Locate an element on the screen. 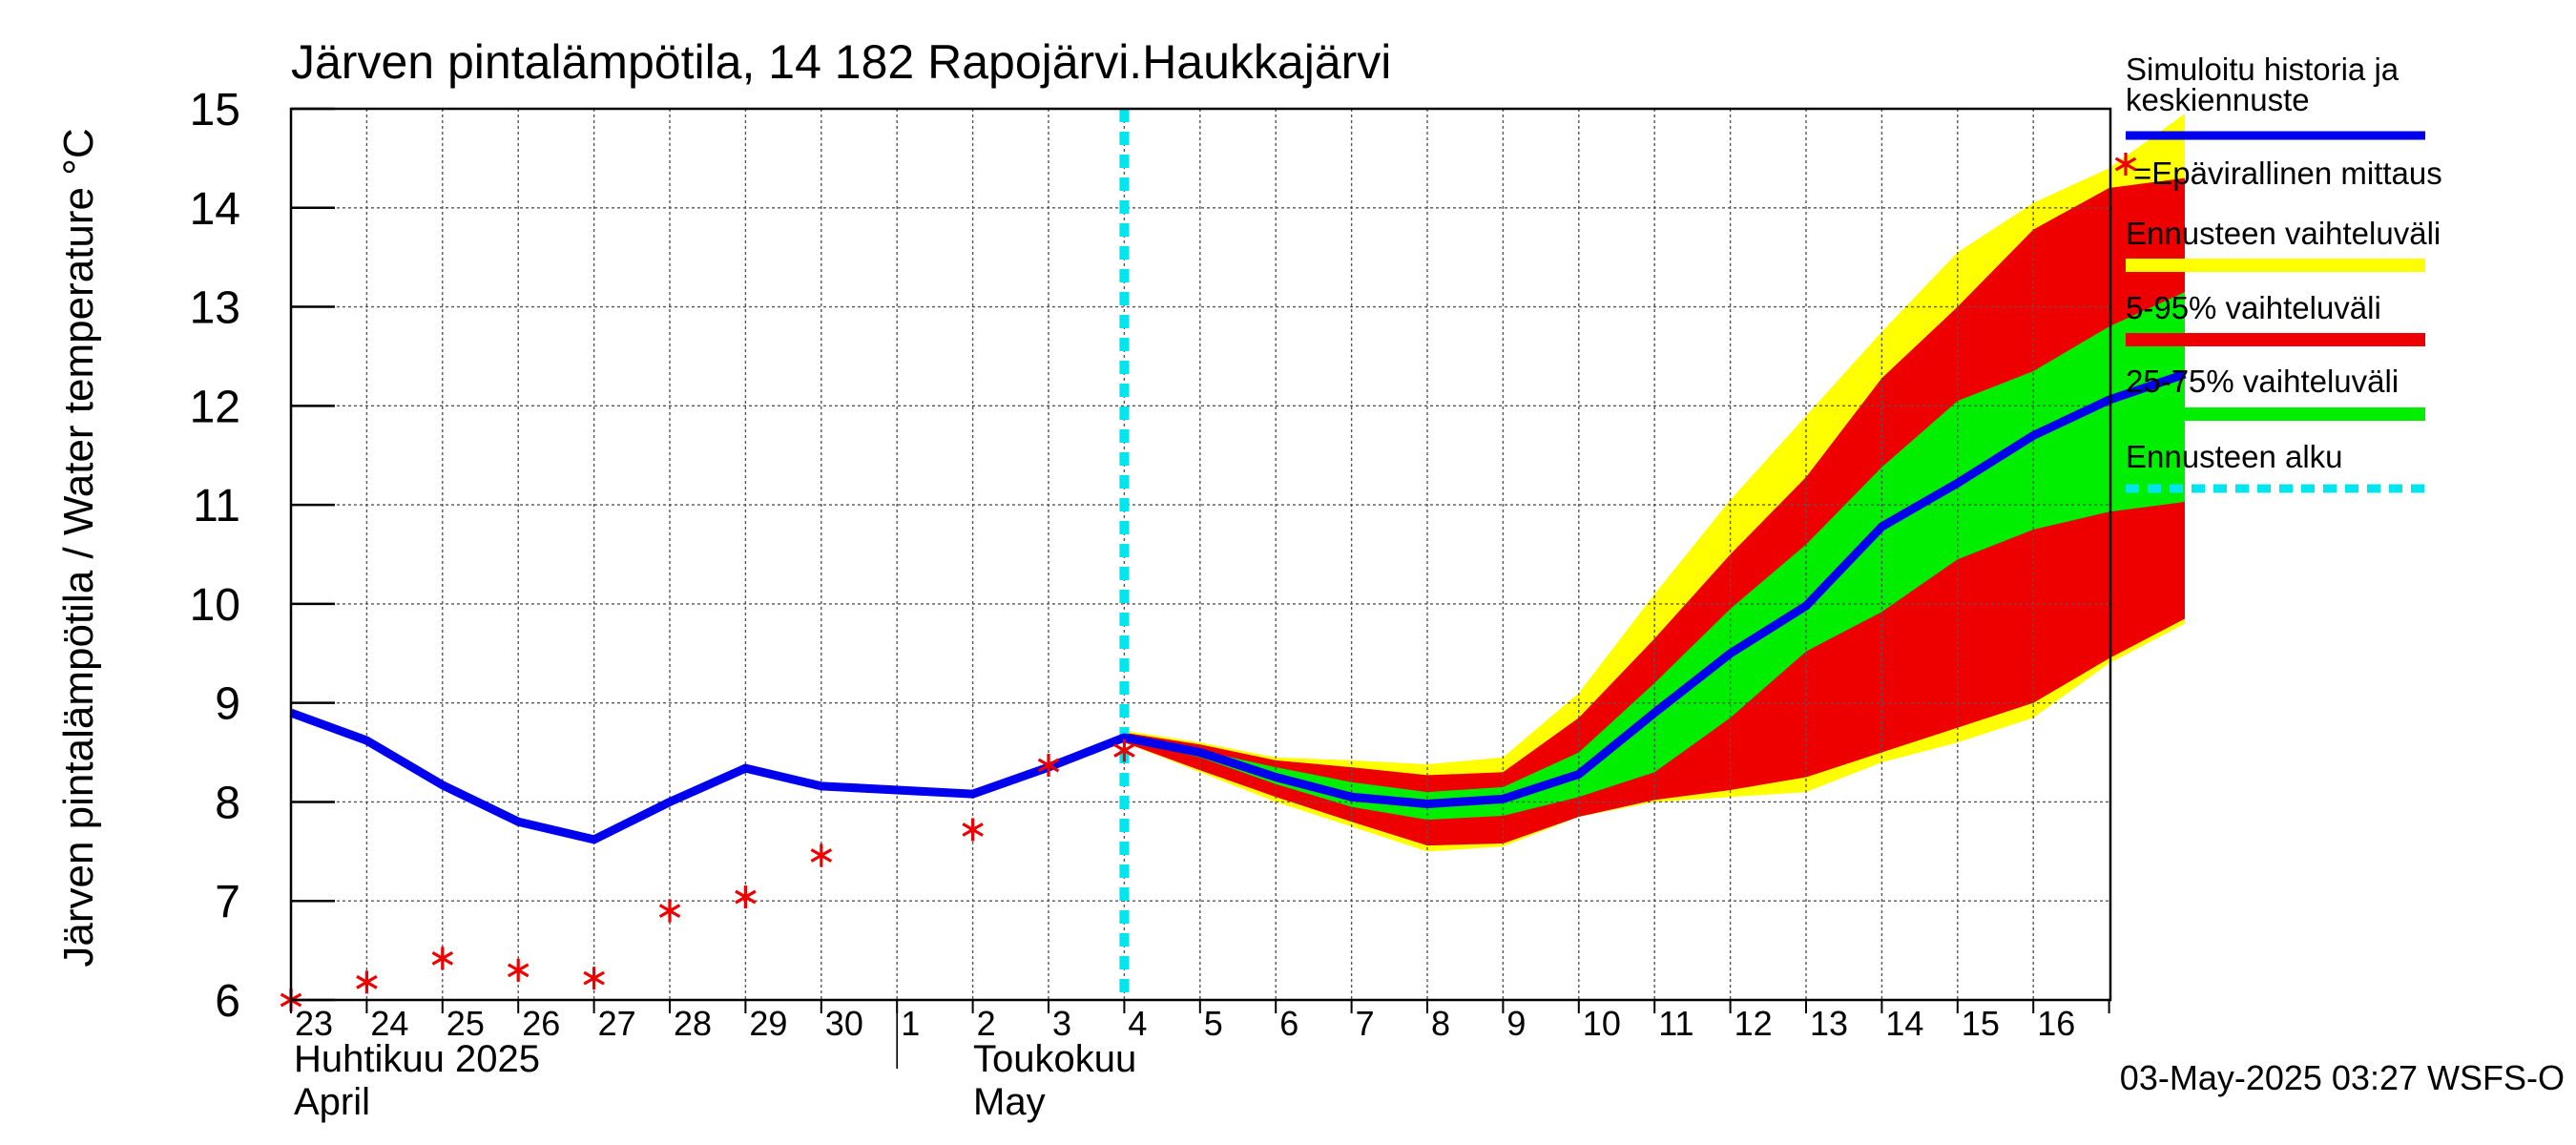 The height and width of the screenshot is (1145, 2576). legend-label: 5-95% vaihteluväli is located at coordinates (2253, 308).